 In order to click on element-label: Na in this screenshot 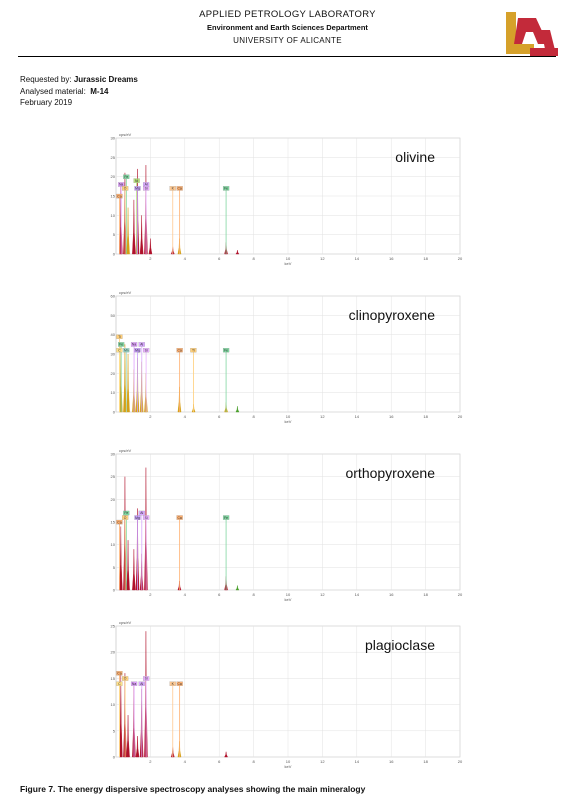, I will do `click(134, 684)`.